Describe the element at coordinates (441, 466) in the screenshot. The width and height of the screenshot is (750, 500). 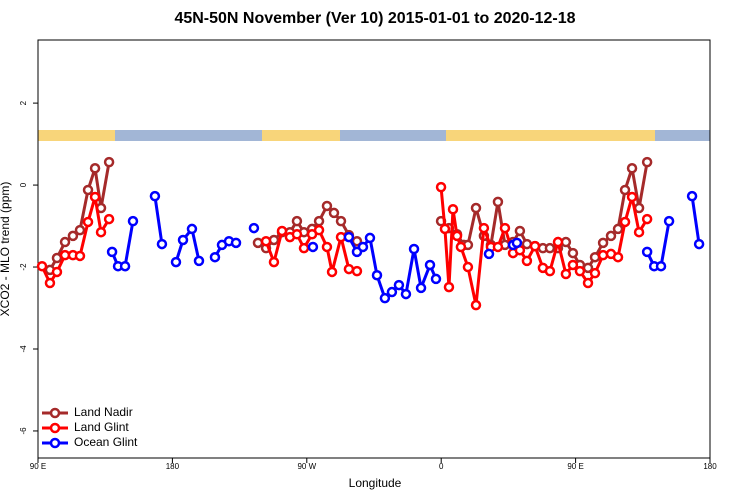
I see `x-tick-label: 0` at that location.